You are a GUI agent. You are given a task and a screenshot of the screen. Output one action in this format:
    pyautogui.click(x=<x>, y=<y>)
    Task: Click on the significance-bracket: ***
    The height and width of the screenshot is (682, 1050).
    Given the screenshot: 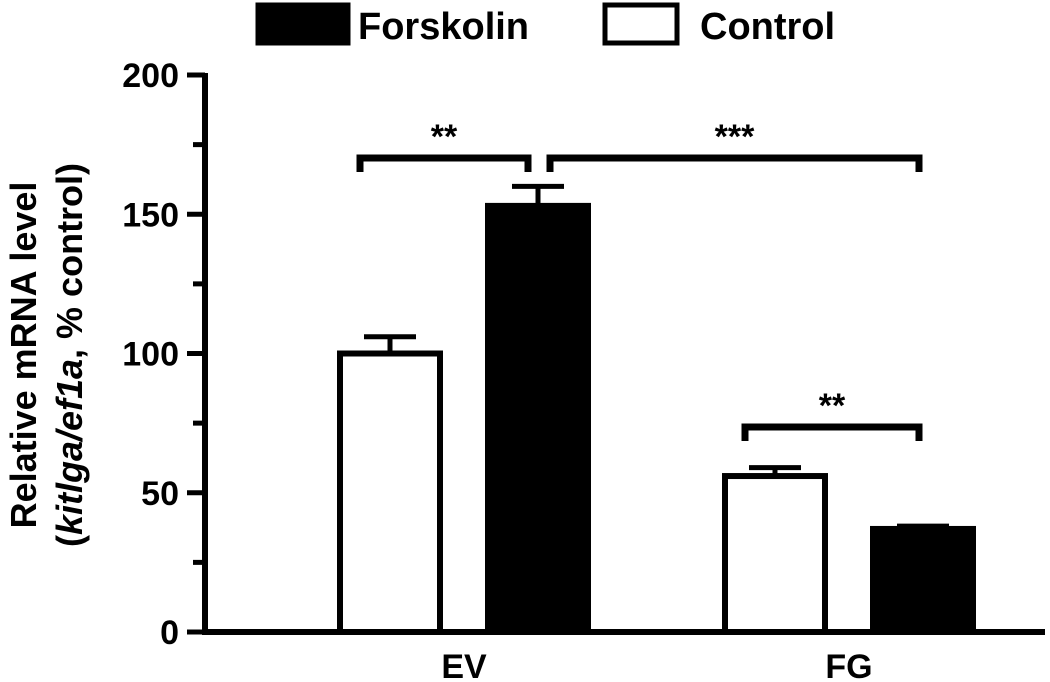 What is the action you would take?
    pyautogui.click(x=734, y=145)
    